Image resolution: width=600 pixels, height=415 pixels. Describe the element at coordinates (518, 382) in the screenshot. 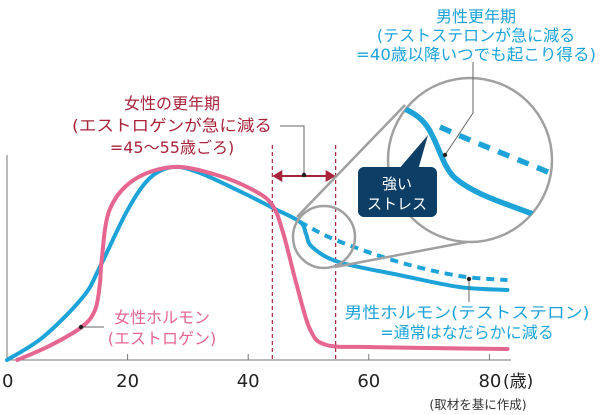

I see `x-unit-label: (歳)` at that location.